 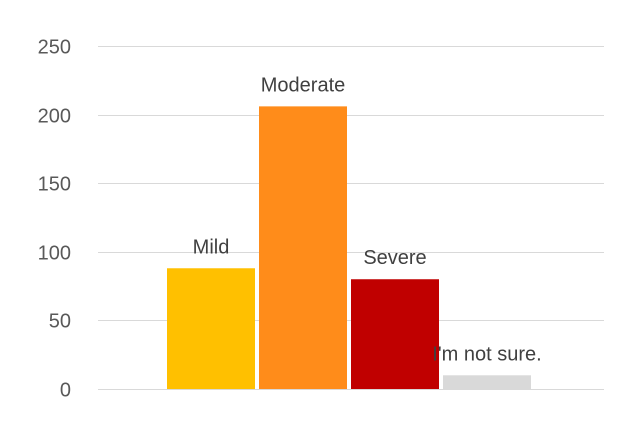 I want to click on y-tick-label: 50, so click(x=60, y=322).